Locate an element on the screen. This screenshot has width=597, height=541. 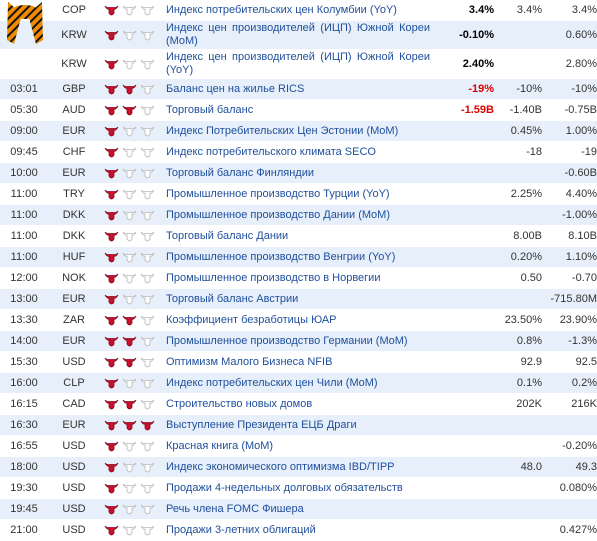
previous-cell: 3.4% is located at coordinates (584, 10).